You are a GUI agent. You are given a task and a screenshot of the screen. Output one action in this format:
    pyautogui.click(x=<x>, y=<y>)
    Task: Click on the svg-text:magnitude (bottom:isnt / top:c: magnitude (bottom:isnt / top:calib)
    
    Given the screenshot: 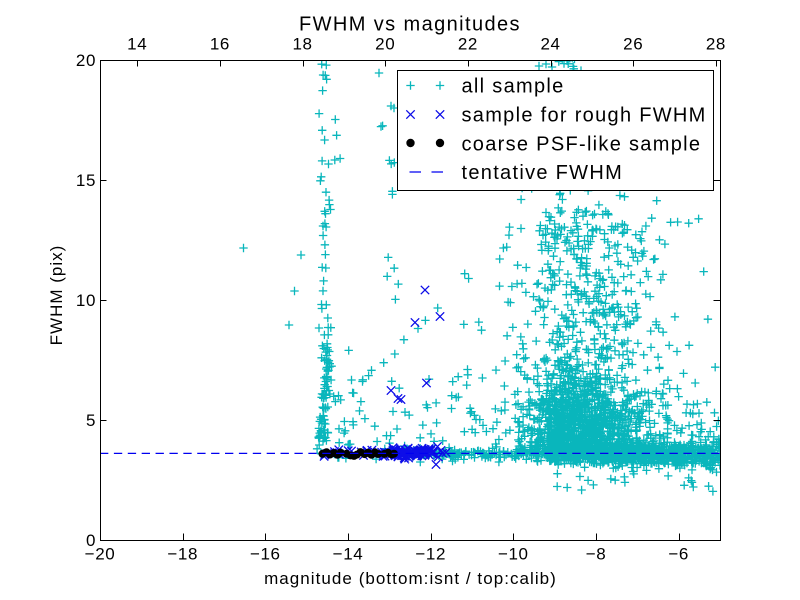 What is the action you would take?
    pyautogui.click(x=410, y=578)
    